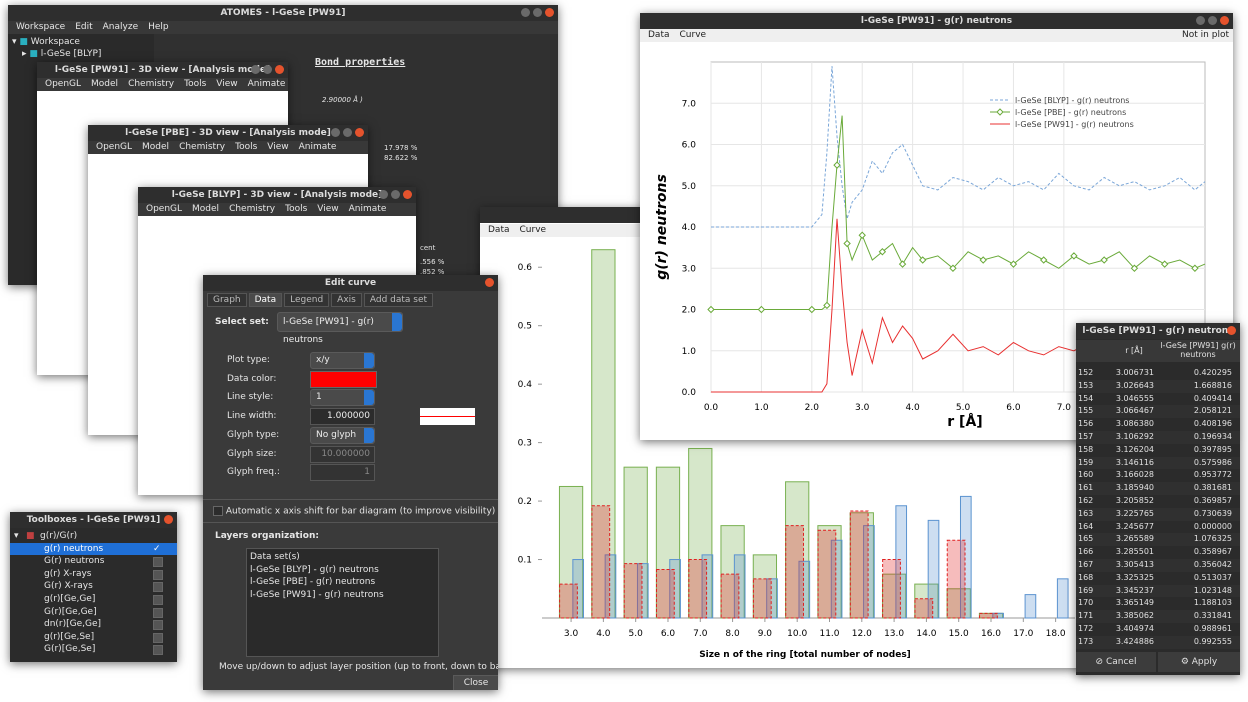 The image size is (1248, 702). Describe the element at coordinates (93, 549) in the screenshot. I see `toolbox-row: g(r) neutrons ✓` at that location.